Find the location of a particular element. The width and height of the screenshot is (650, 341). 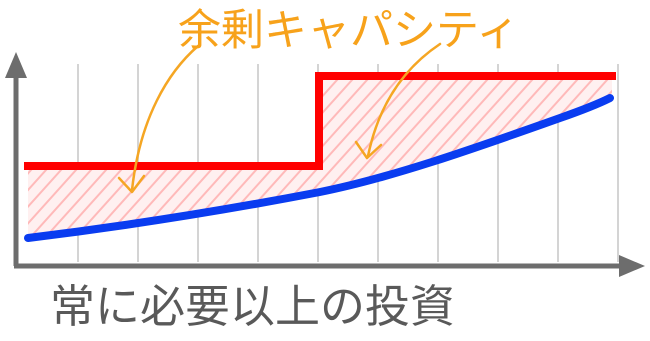

arrow-right-shaft is located at coordinates (404, 100).